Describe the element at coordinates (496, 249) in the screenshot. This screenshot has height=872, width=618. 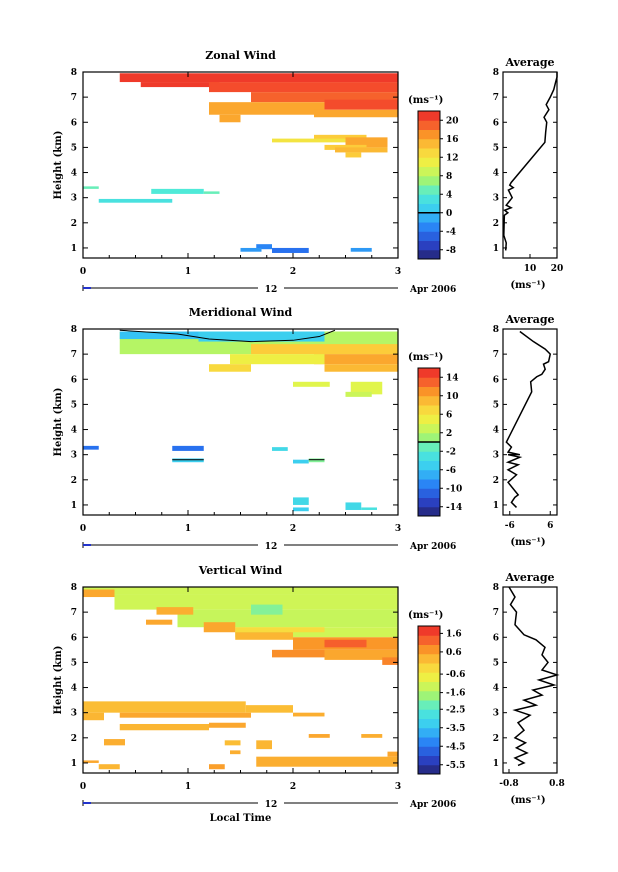
I see `average-y-tick-label: 1` at that location.